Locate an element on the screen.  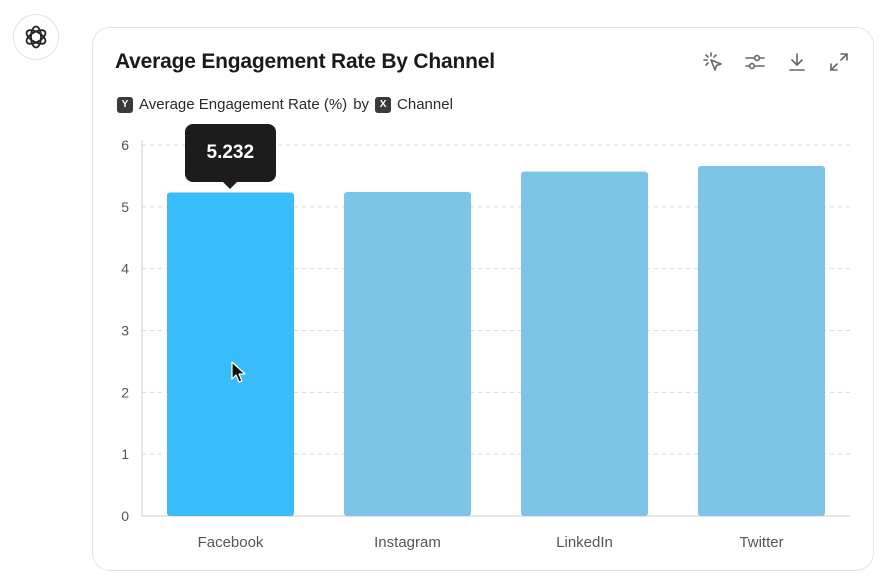
chart-title: Average Engagement Rate By Channel is located at coordinates (305, 61).